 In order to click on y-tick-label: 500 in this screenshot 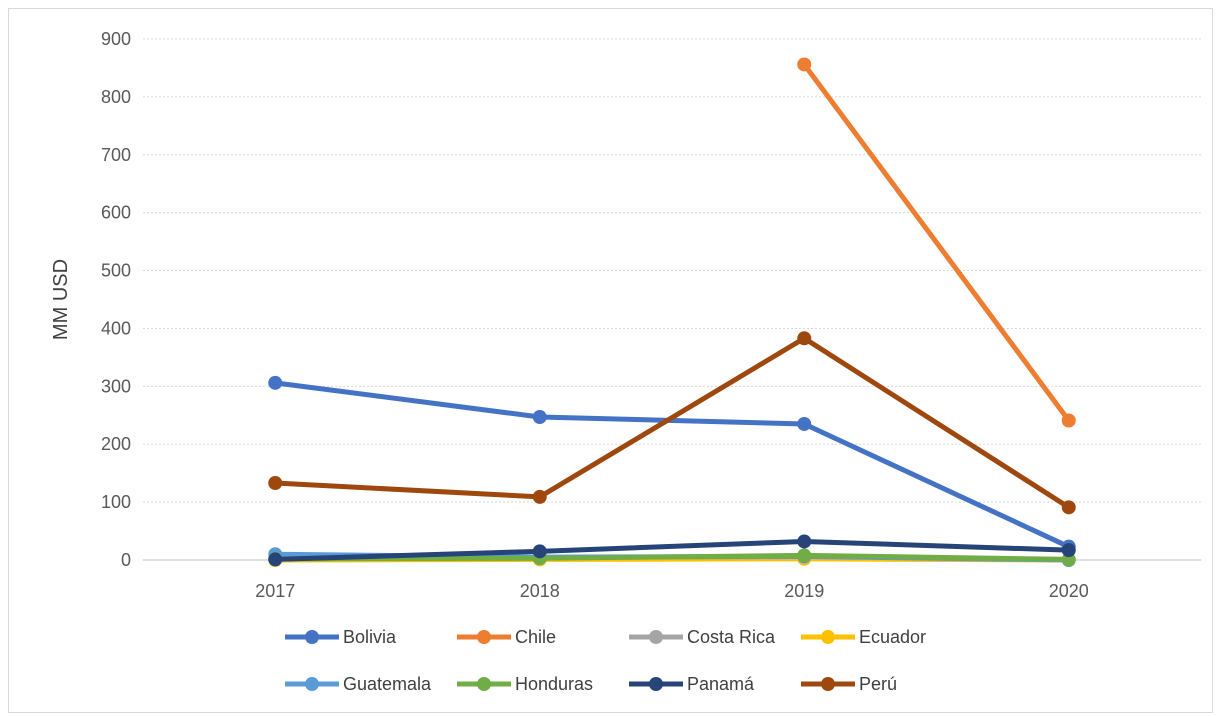, I will do `click(116, 271)`.